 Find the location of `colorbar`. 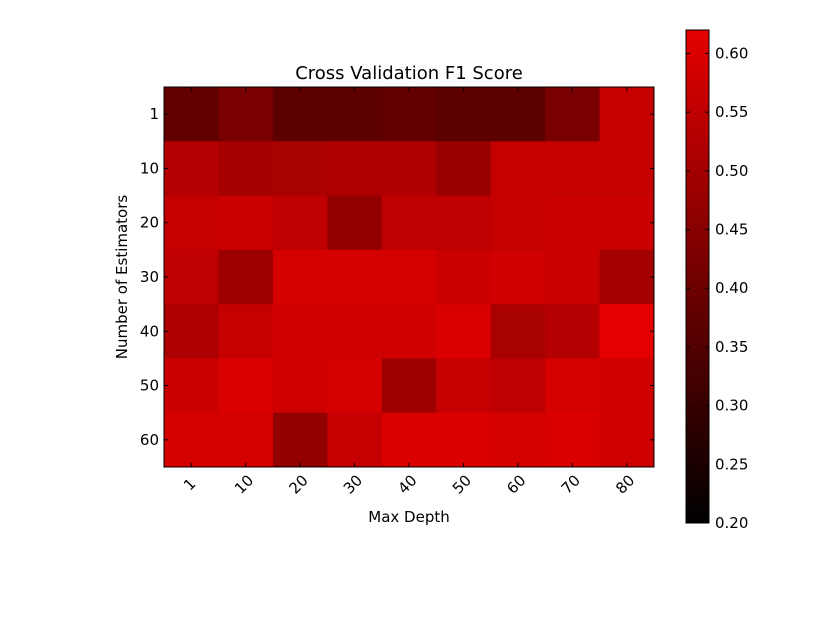

colorbar is located at coordinates (697, 276).